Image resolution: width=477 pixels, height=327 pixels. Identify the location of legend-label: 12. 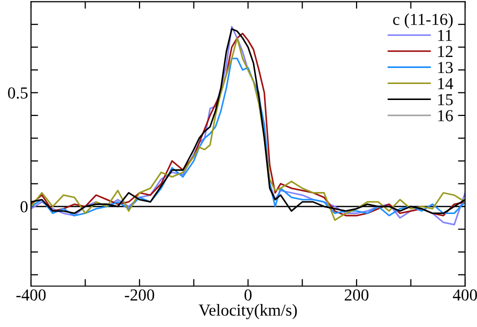
(445, 51).